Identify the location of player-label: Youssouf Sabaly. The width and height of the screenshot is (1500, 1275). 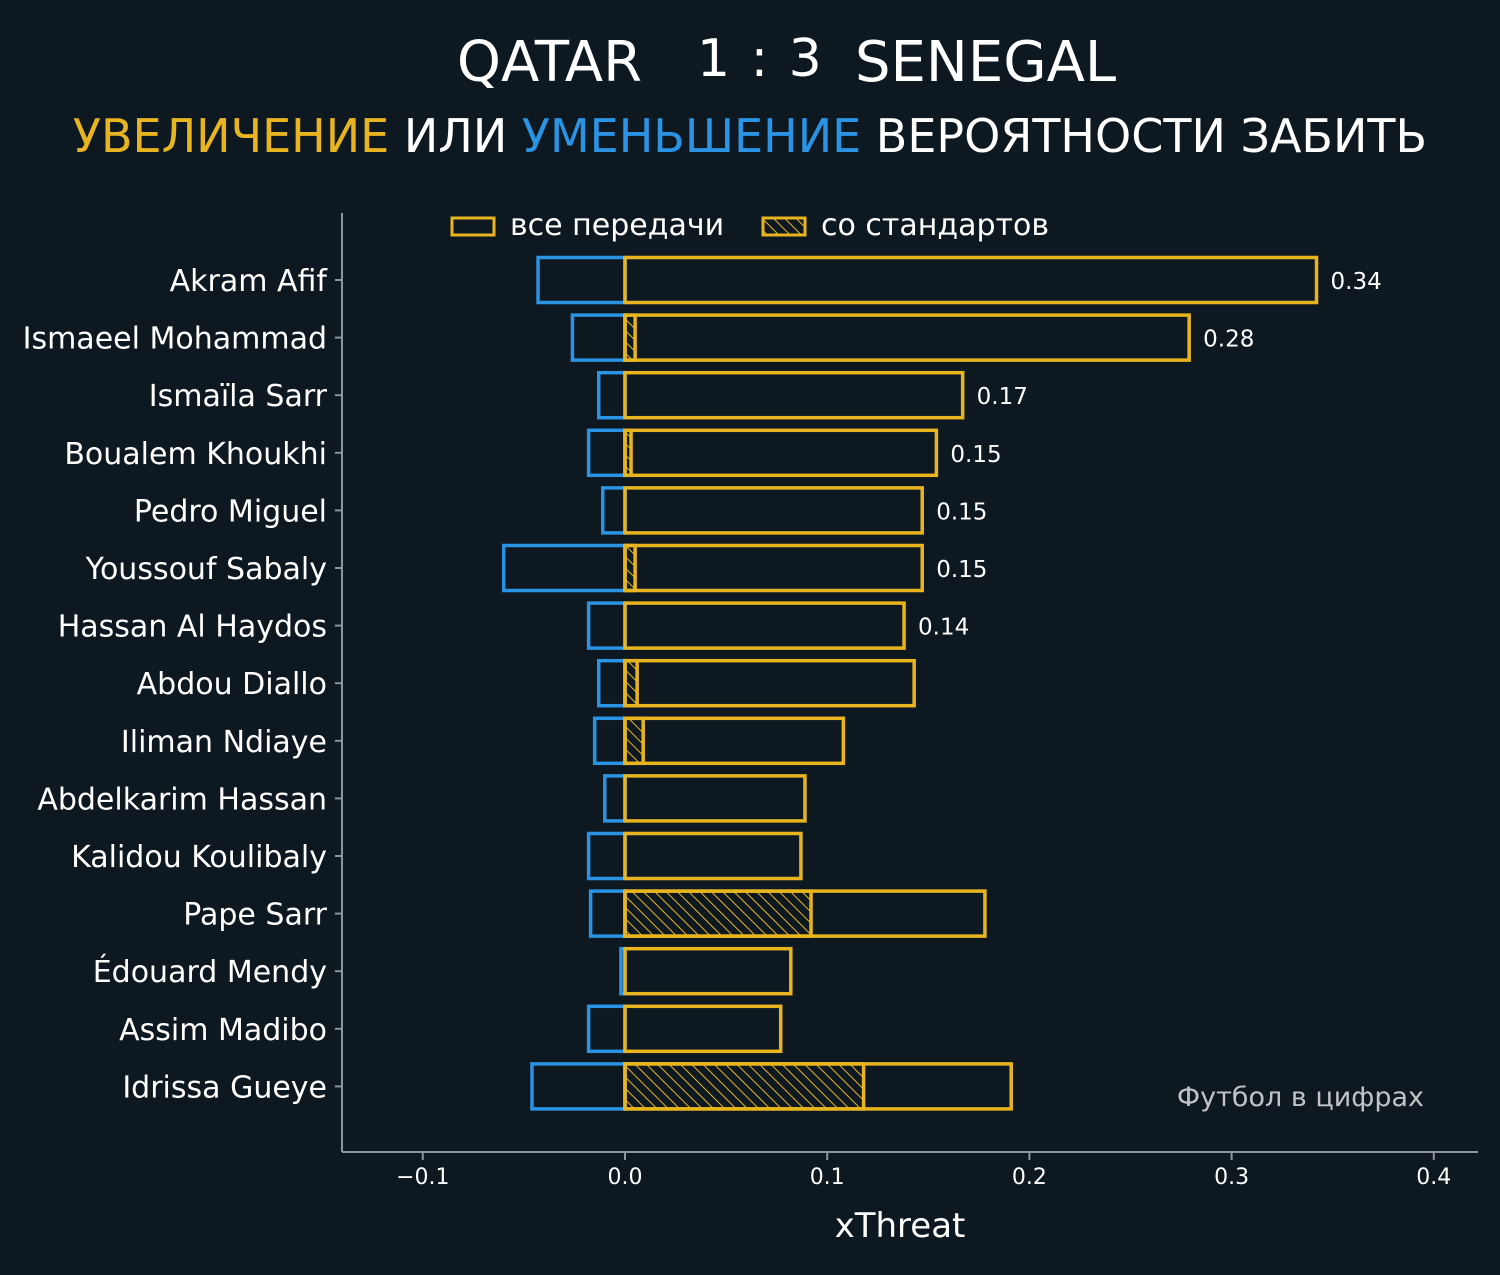
(206, 569).